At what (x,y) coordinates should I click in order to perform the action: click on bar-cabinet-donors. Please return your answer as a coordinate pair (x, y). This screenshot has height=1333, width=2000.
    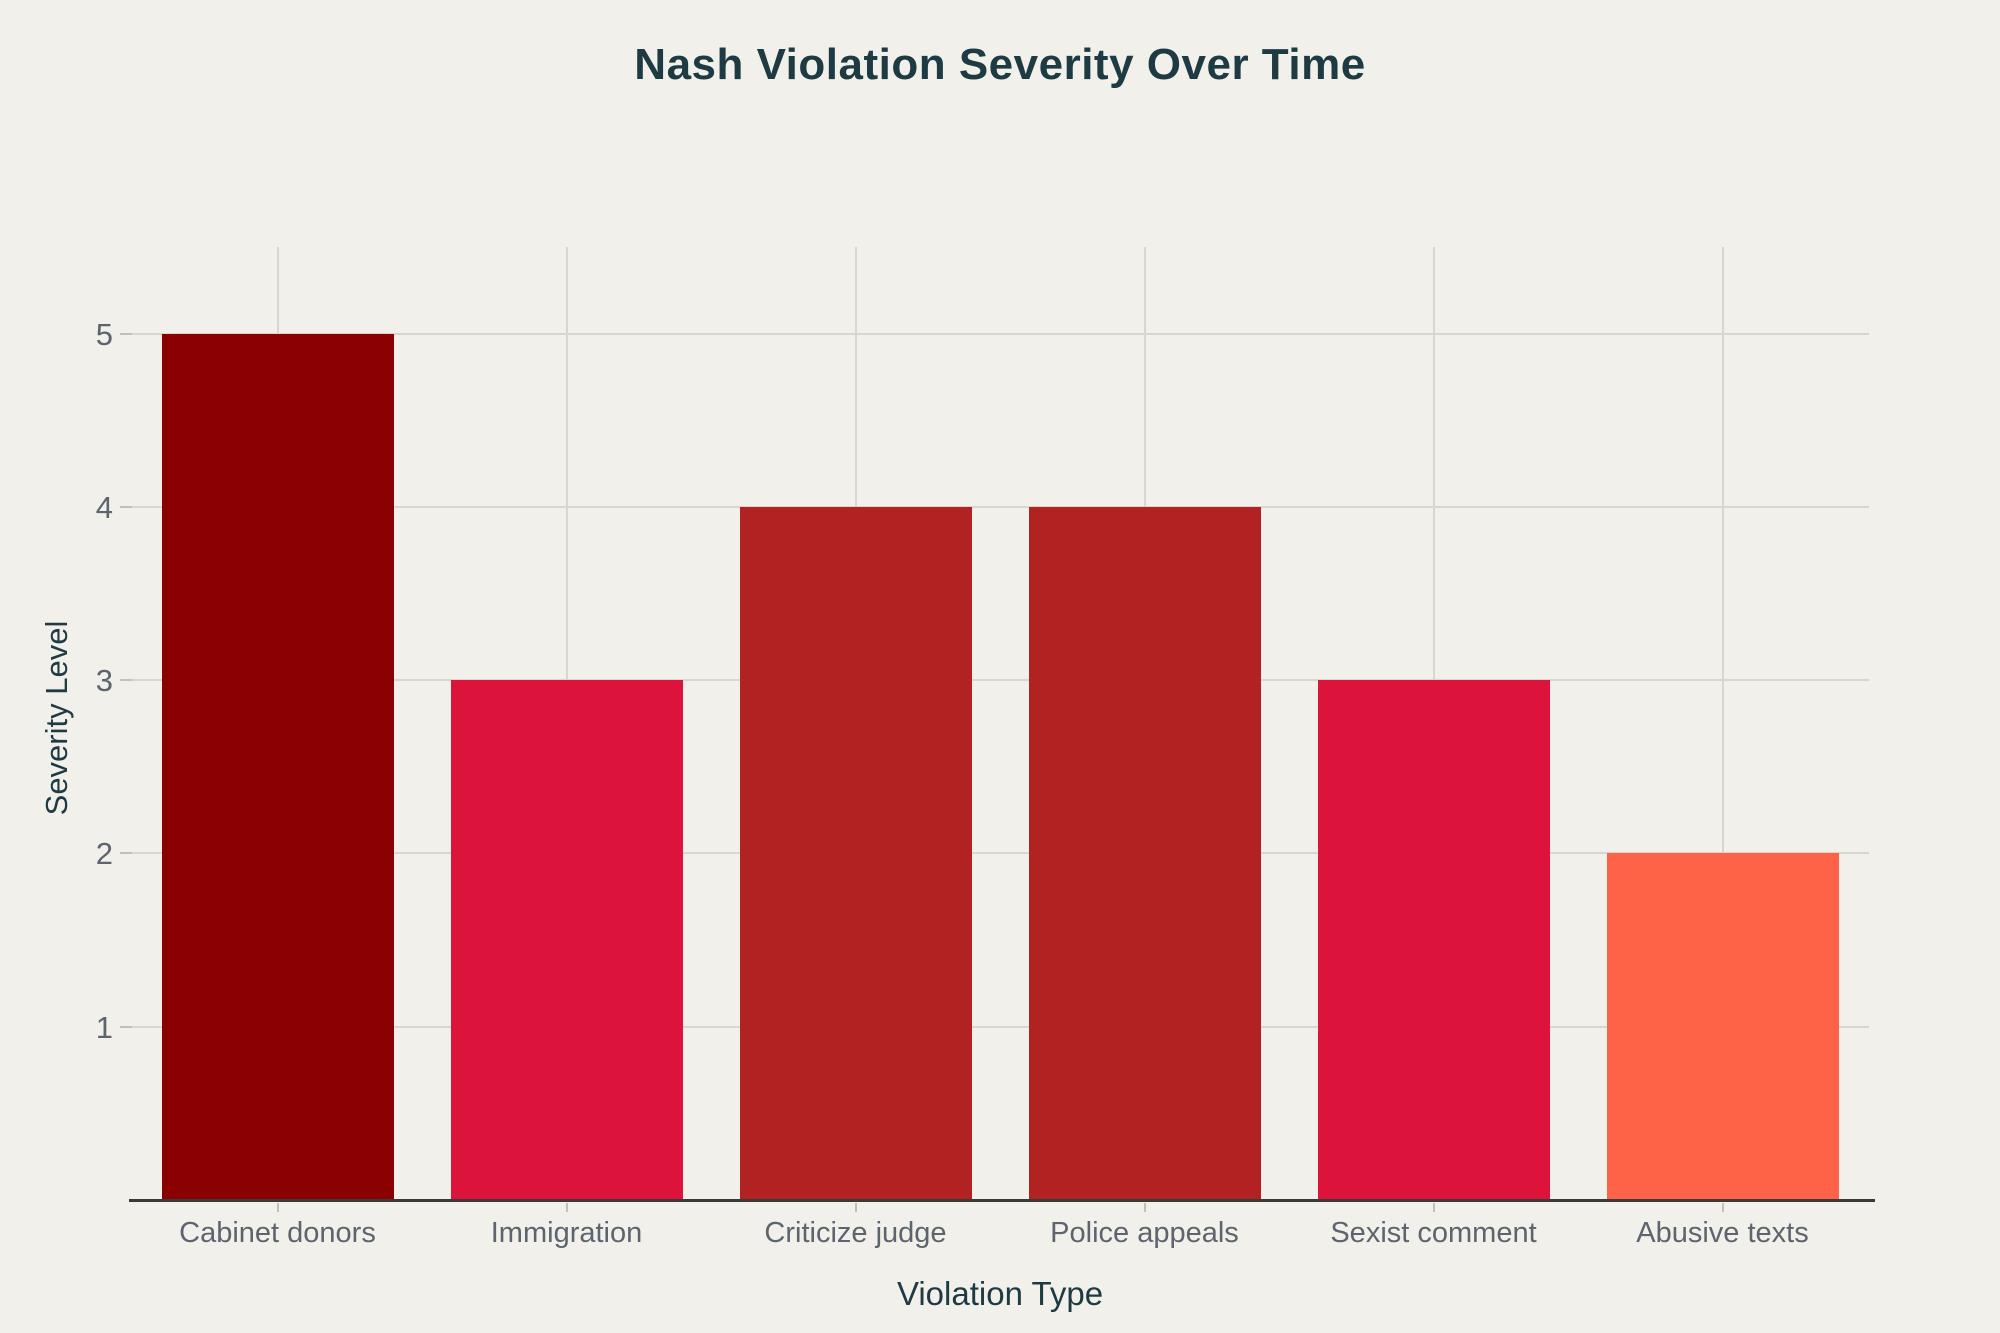
    Looking at the image, I should click on (277, 766).